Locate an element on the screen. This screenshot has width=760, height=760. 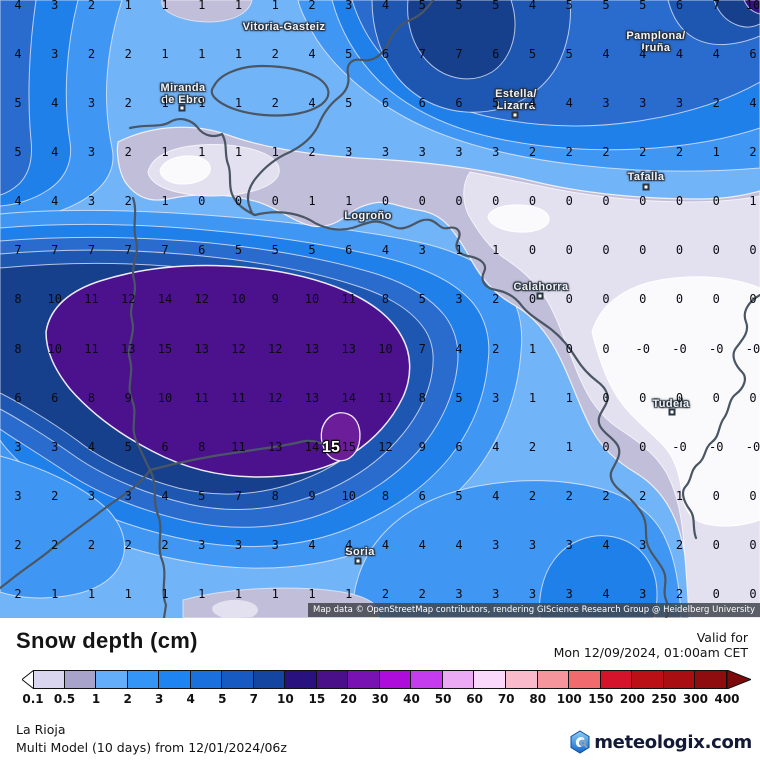
grid-value: 9 is located at coordinates (422, 446).